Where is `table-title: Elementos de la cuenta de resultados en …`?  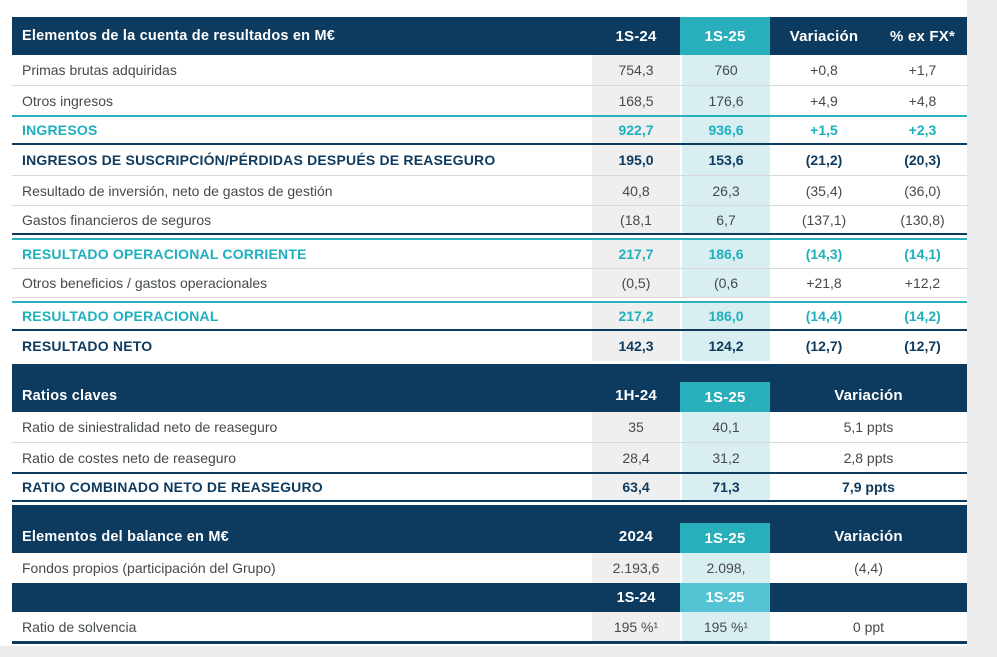
table-title: Elementos de la cuenta de resultados en … is located at coordinates (178, 36).